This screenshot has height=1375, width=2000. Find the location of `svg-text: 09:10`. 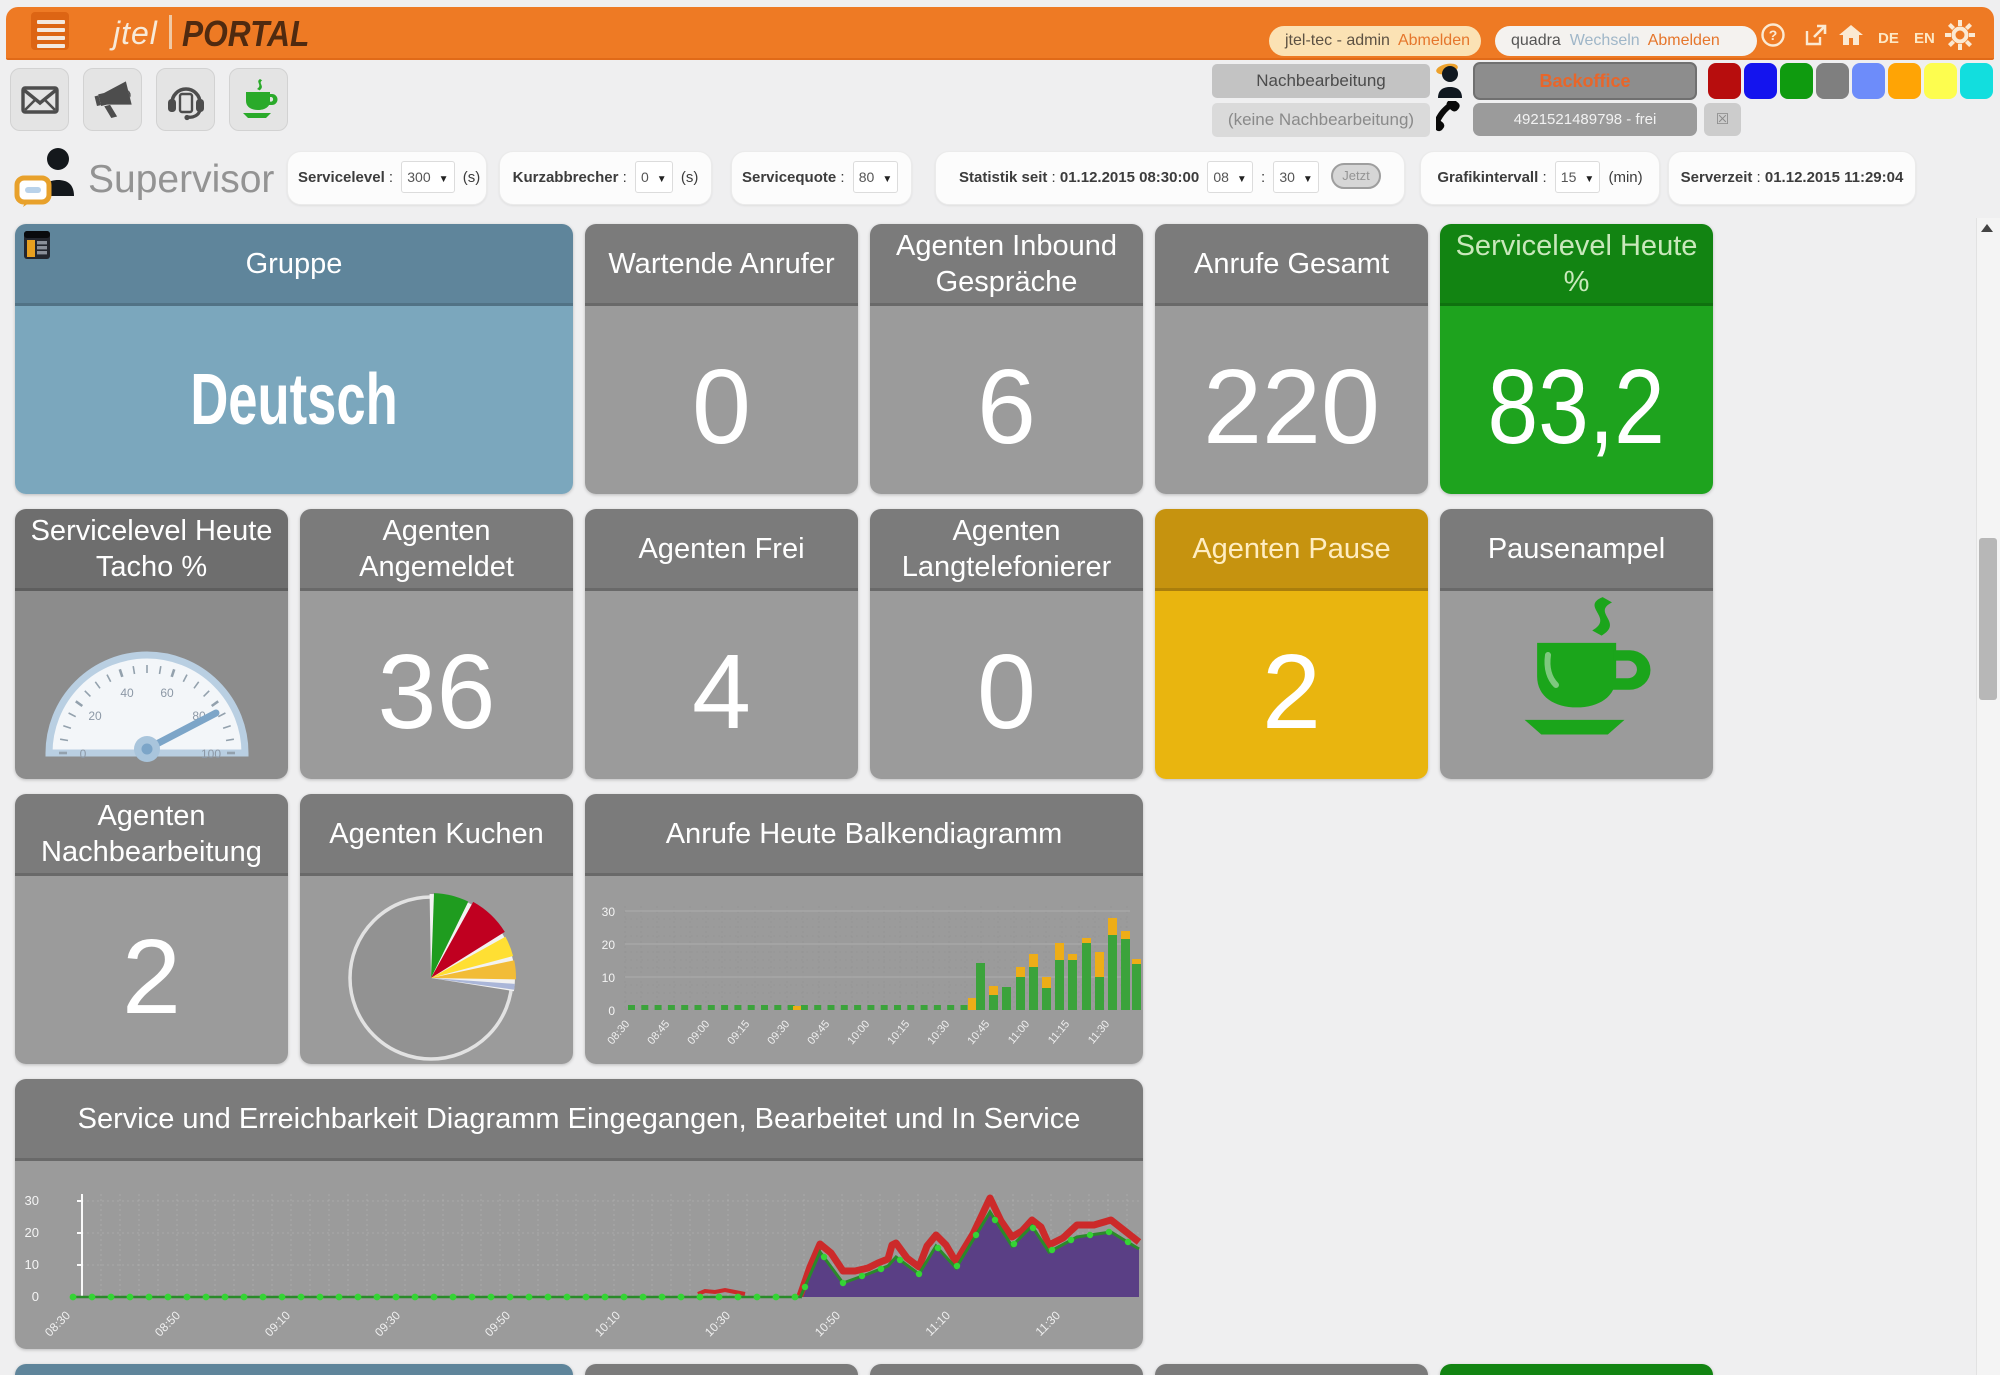

svg-text: 09:10 is located at coordinates (277, 1323).